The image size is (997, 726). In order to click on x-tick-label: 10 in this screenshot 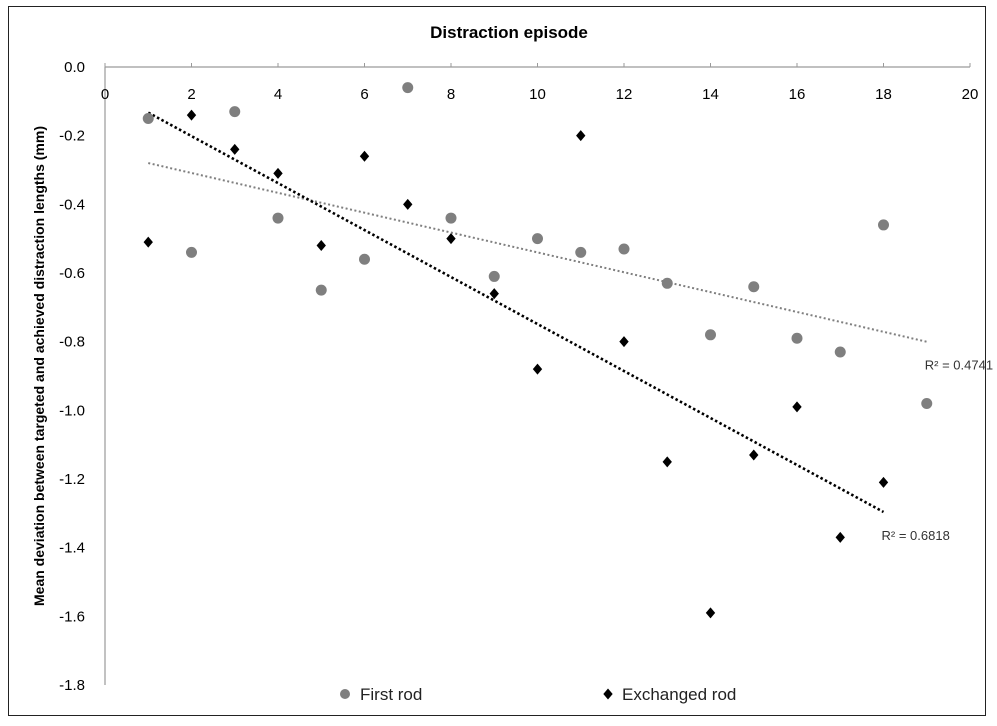, I will do `click(537, 94)`.